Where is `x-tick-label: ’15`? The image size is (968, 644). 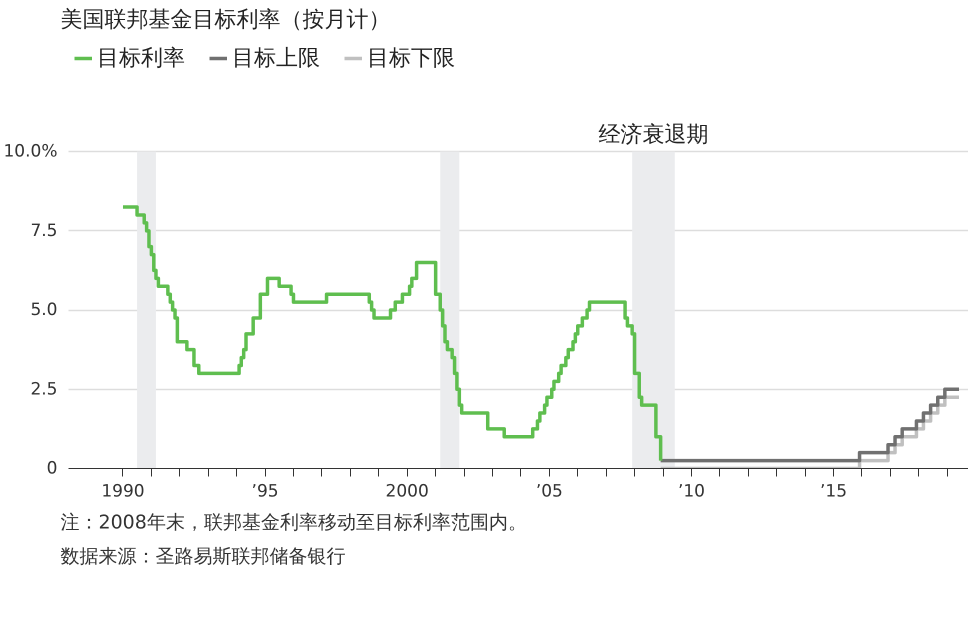 x-tick-label: ’15 is located at coordinates (834, 492).